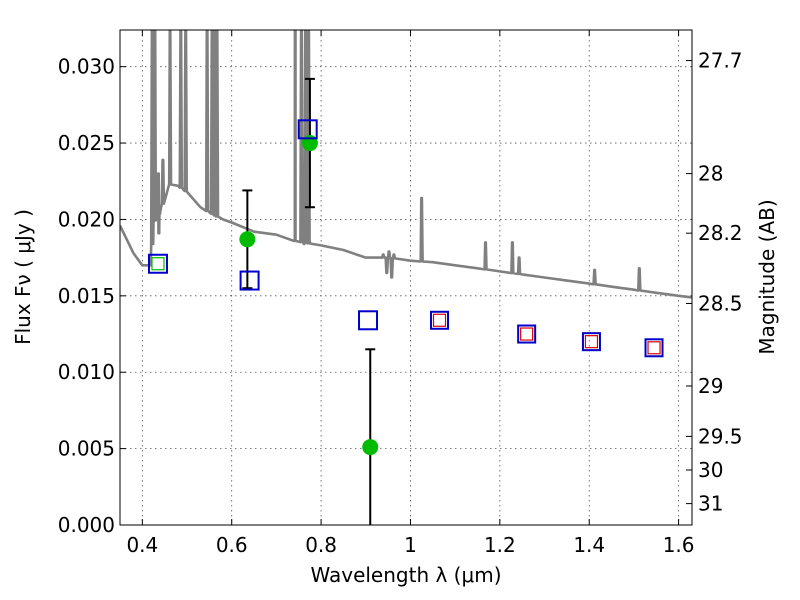  Describe the element at coordinates (710, 470) in the screenshot. I see `y2-tick-label: 30` at that location.